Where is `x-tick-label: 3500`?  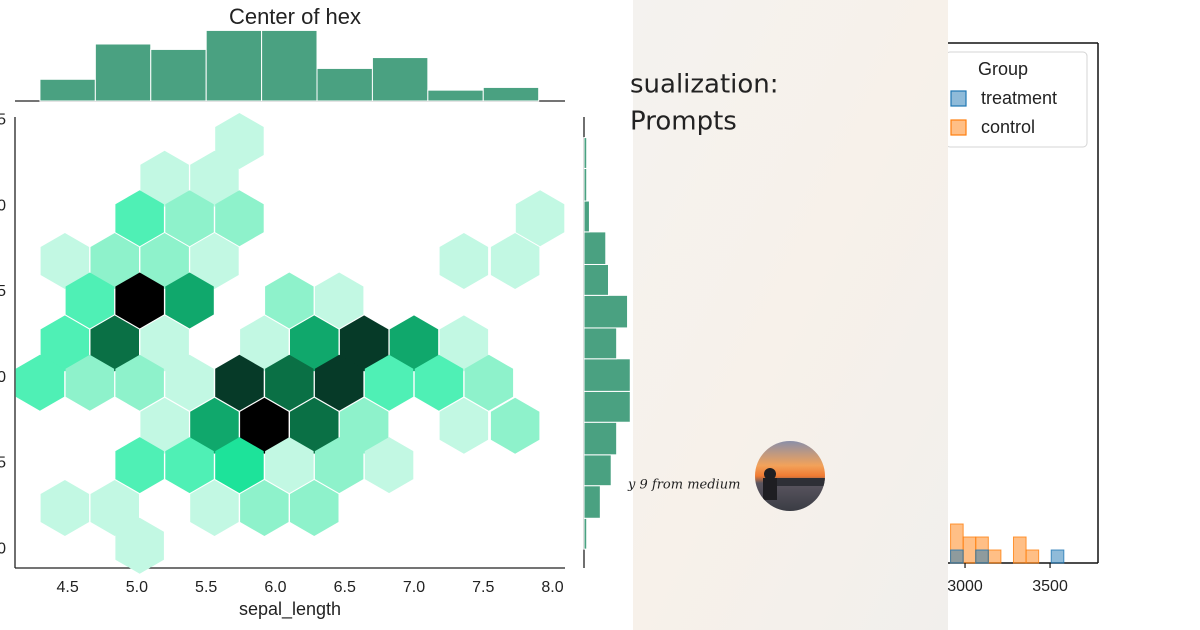
x-tick-label: 3500 is located at coordinates (1050, 586).